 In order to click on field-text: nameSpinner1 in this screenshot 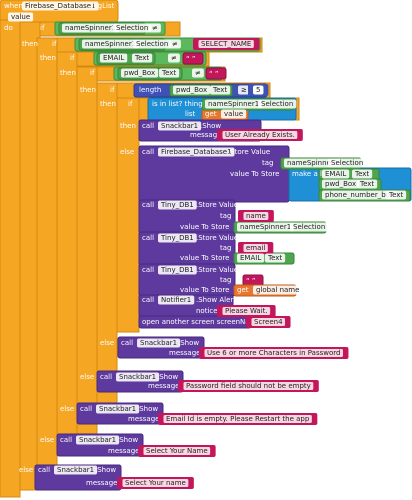, I will do `click(265, 227)`.